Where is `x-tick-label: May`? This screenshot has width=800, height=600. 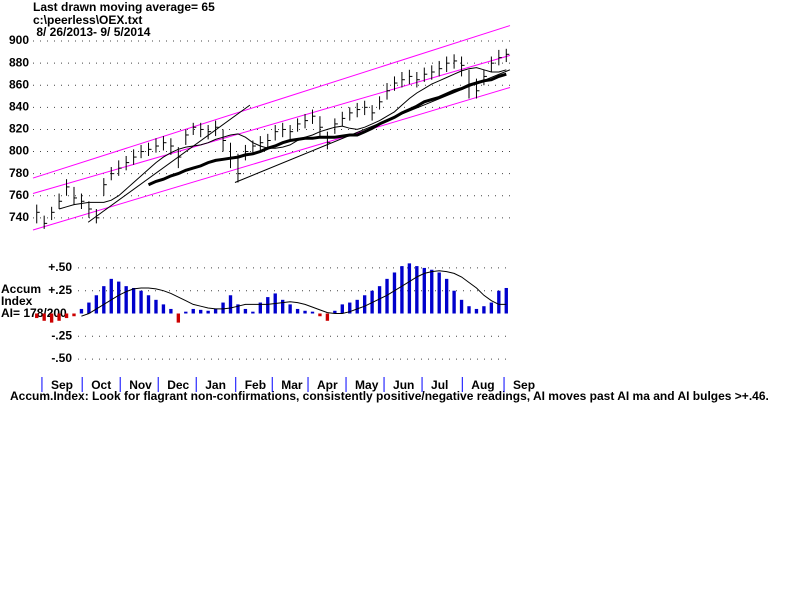 x-tick-label: May is located at coordinates (367, 385).